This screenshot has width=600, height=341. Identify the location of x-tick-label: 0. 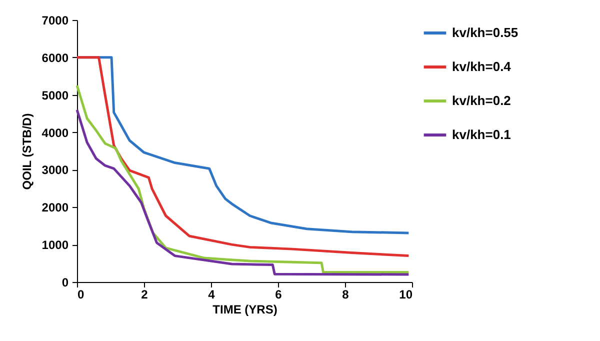
(81, 295).